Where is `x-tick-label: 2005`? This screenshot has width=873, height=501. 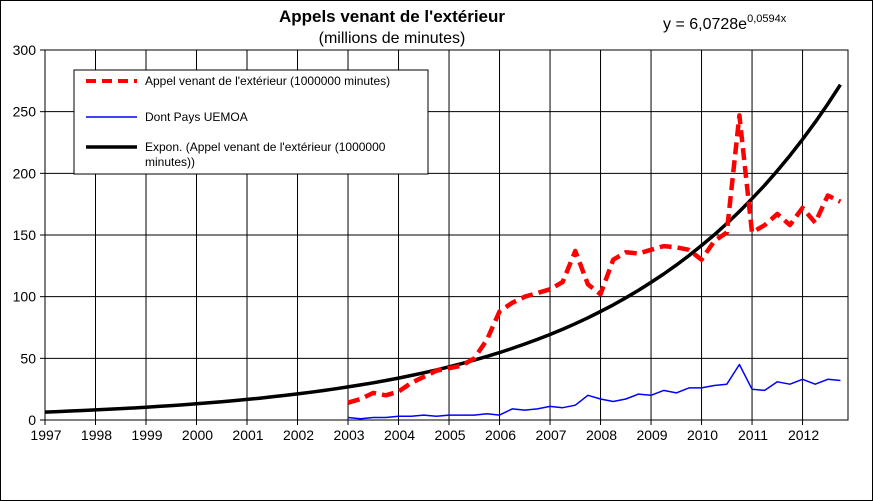 x-tick-label: 2005 is located at coordinates (449, 435).